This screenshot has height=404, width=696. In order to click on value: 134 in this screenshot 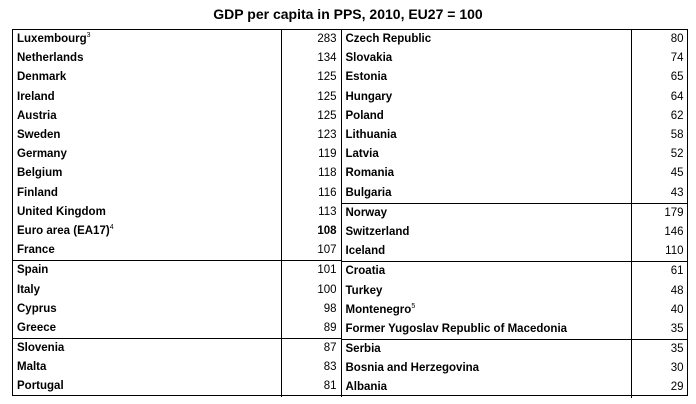, I will do `click(310, 59)`.